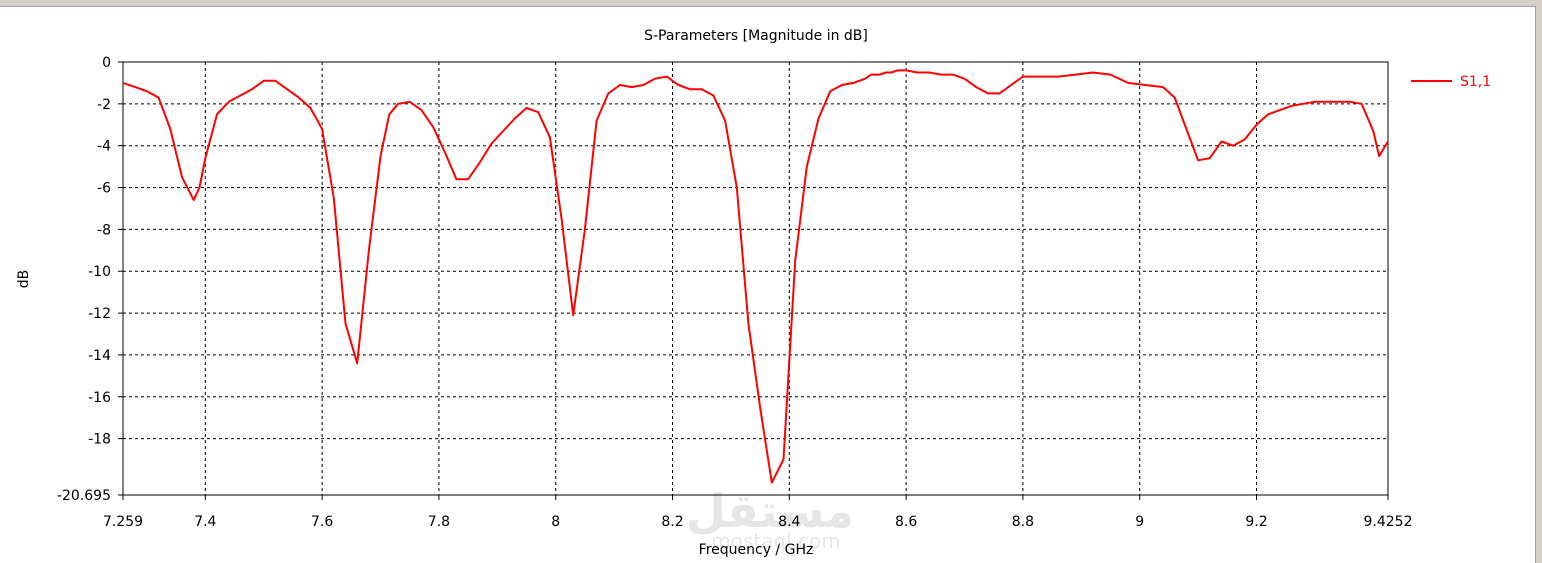 The height and width of the screenshot is (563, 1542). I want to click on y-tick-label: 0, so click(106, 63).